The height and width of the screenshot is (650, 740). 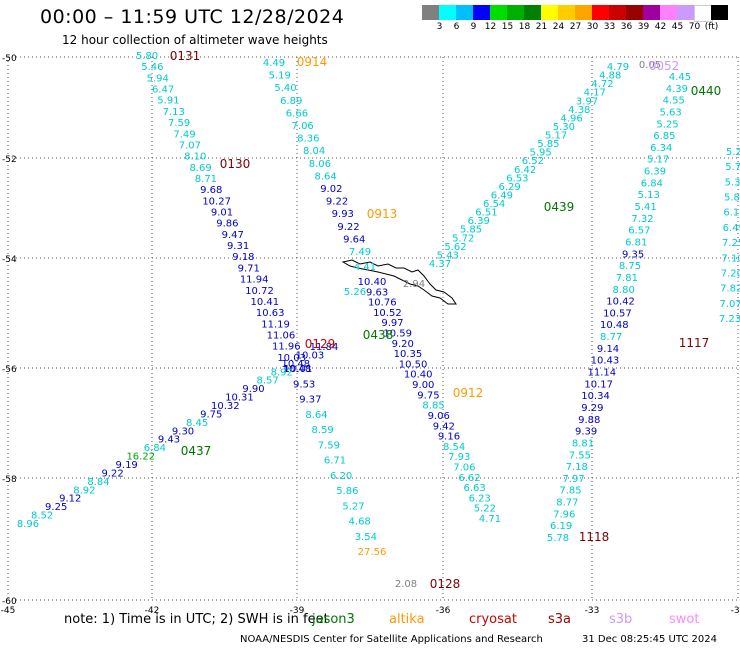 What do you see at coordinates (408, 354) in the screenshot?
I see `wave-height-label: 10.35` at bounding box center [408, 354].